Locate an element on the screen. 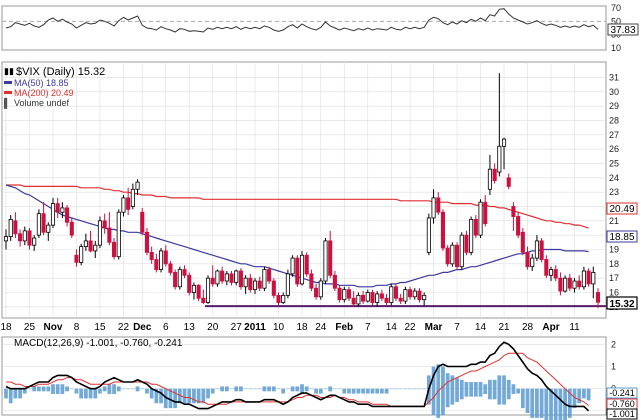  rsi-frame is located at coordinates (304, 28).